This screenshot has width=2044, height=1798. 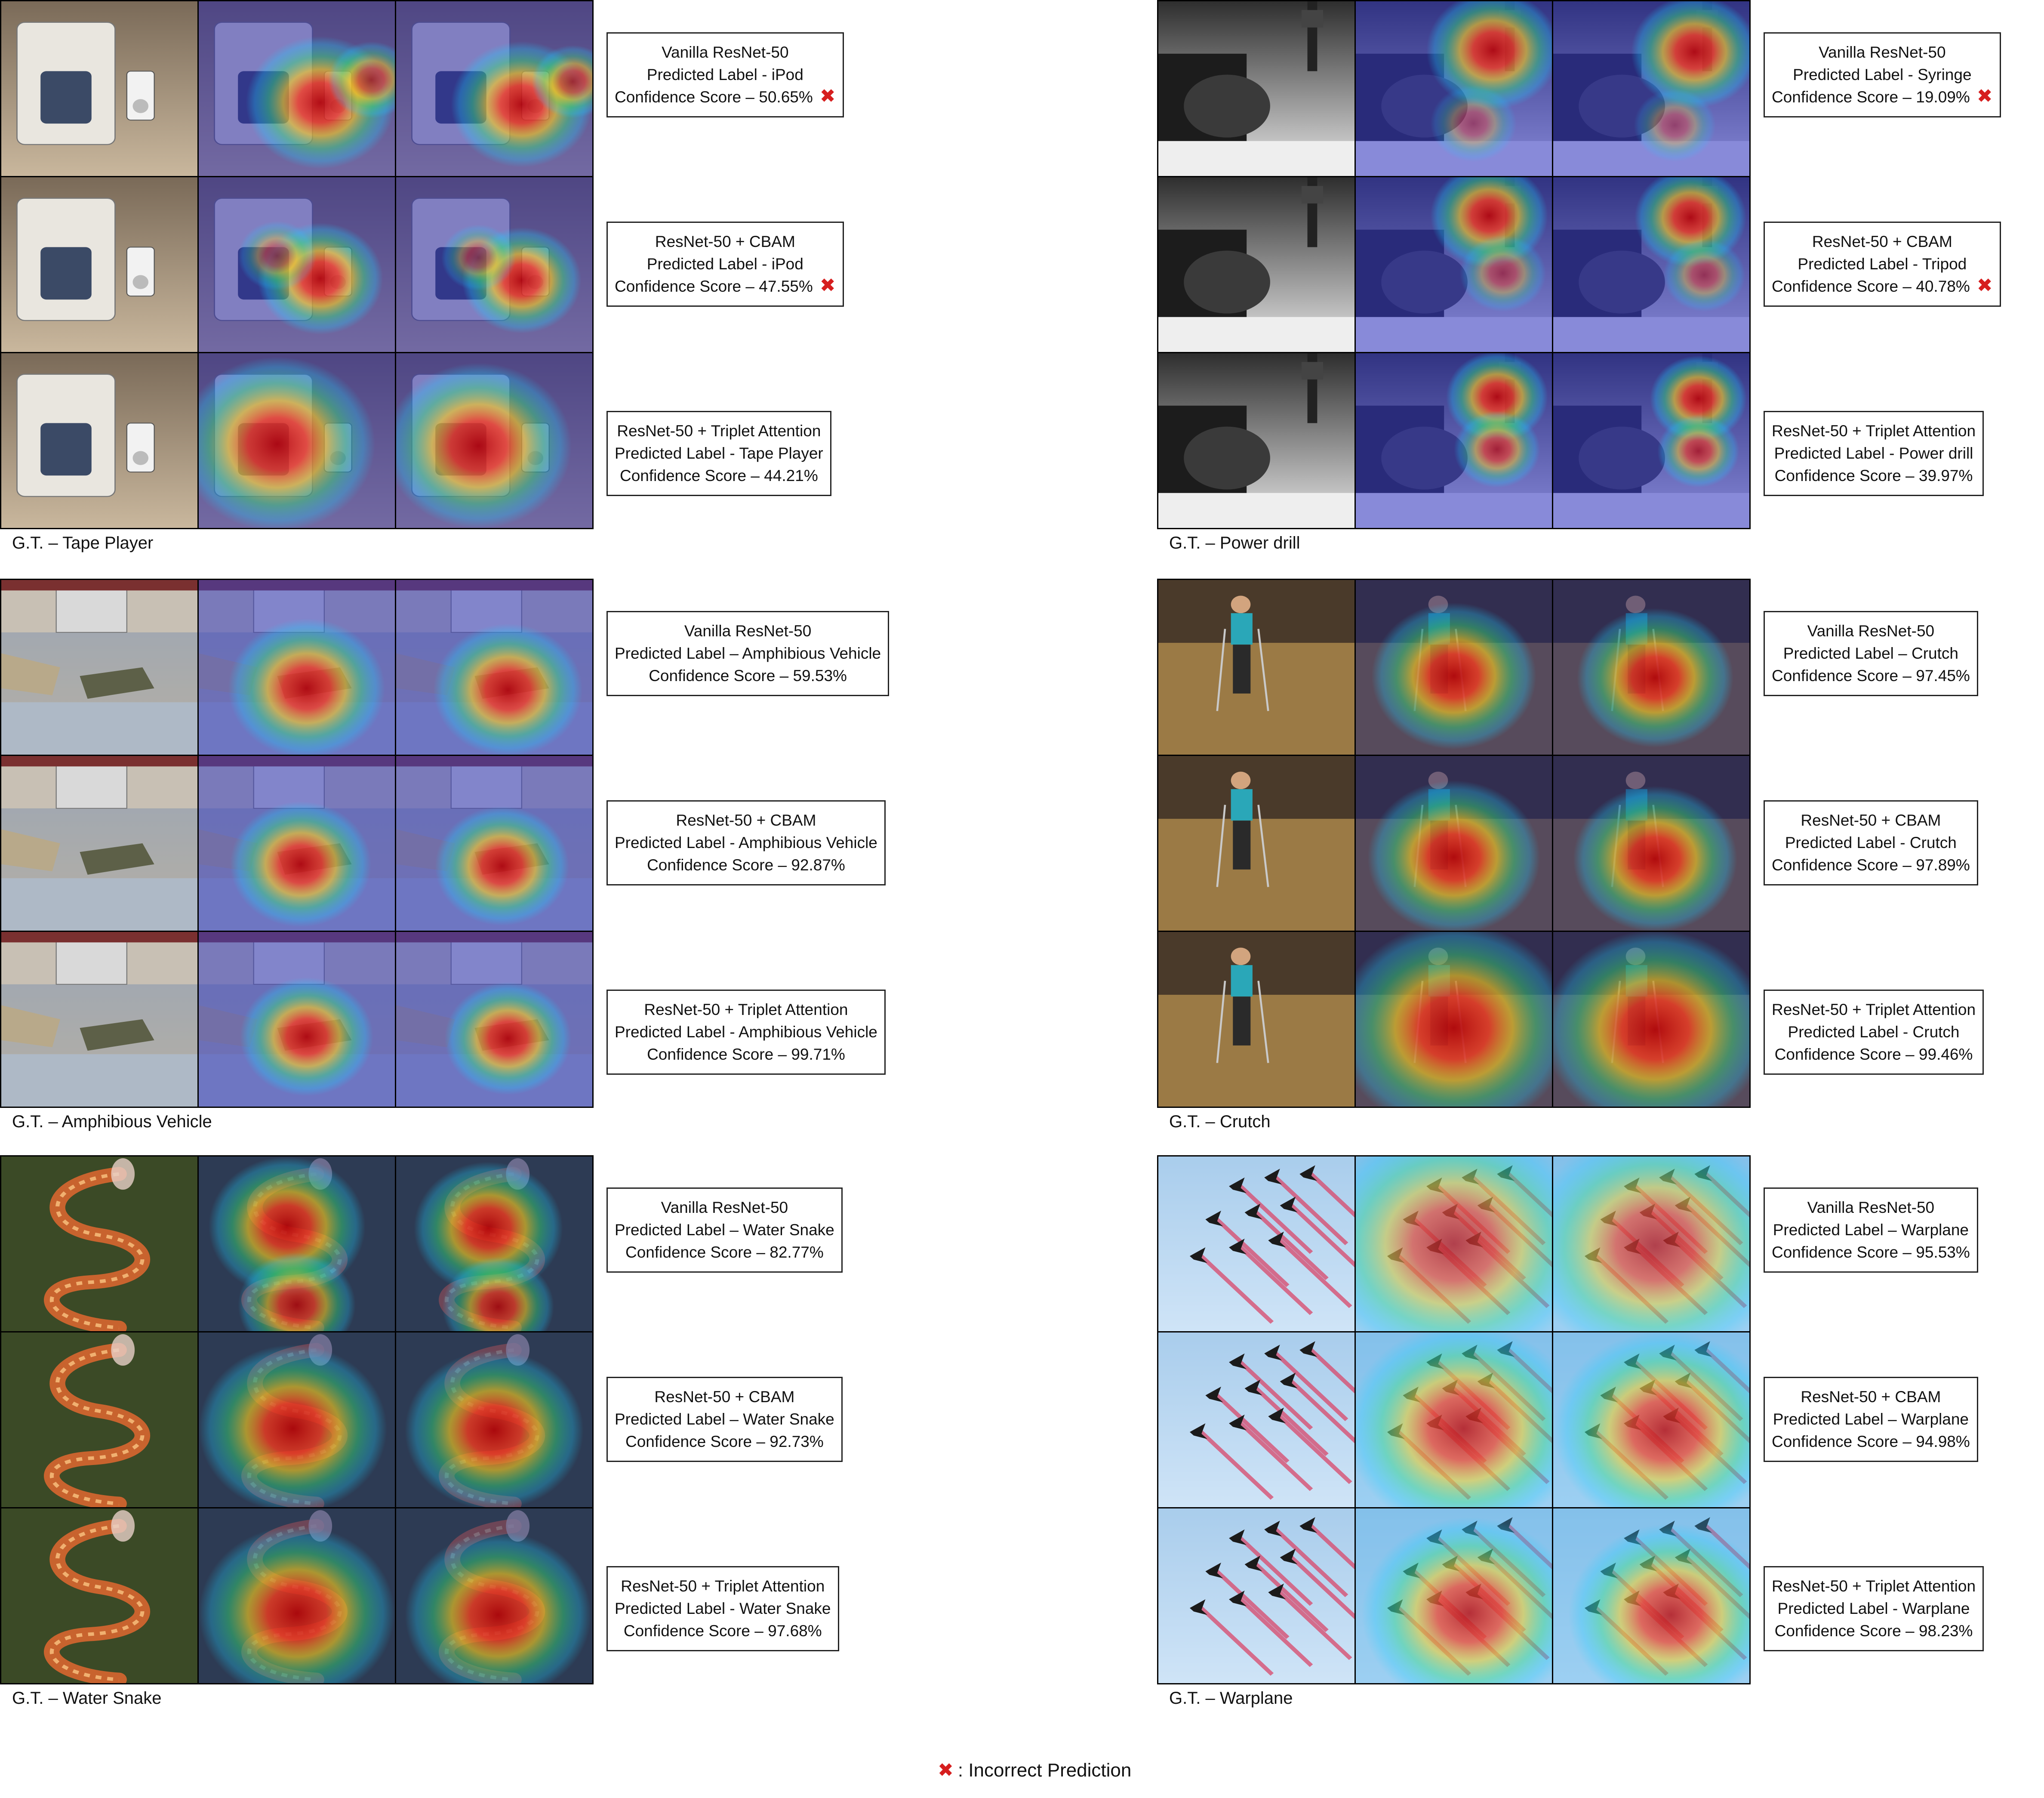 I want to click on predicted-label: Predicted Label - Crutch, so click(x=1871, y=843).